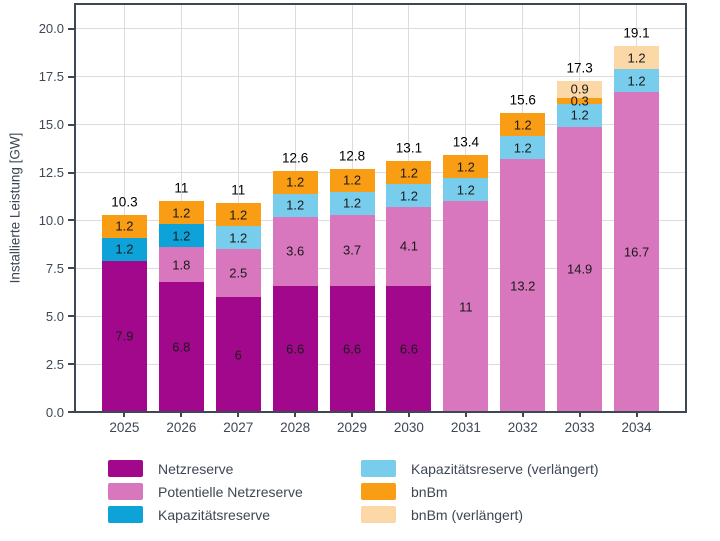 The width and height of the screenshot is (720, 541). I want to click on legend-label: Kapazitätsreserve, so click(214, 514).